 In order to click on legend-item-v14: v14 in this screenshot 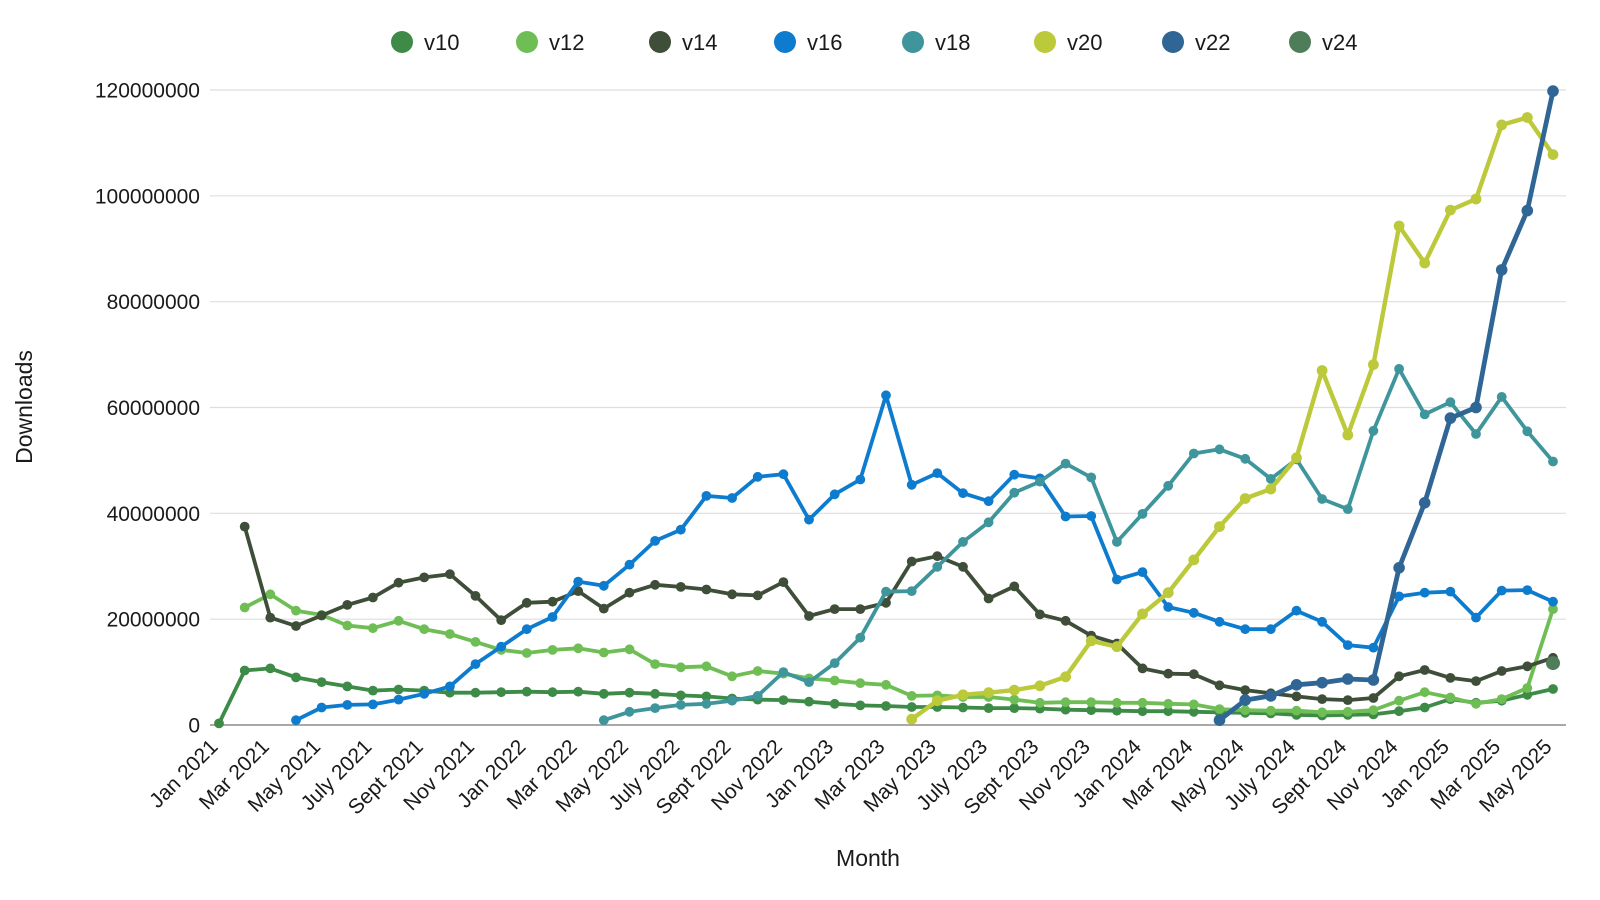, I will do `click(683, 42)`.